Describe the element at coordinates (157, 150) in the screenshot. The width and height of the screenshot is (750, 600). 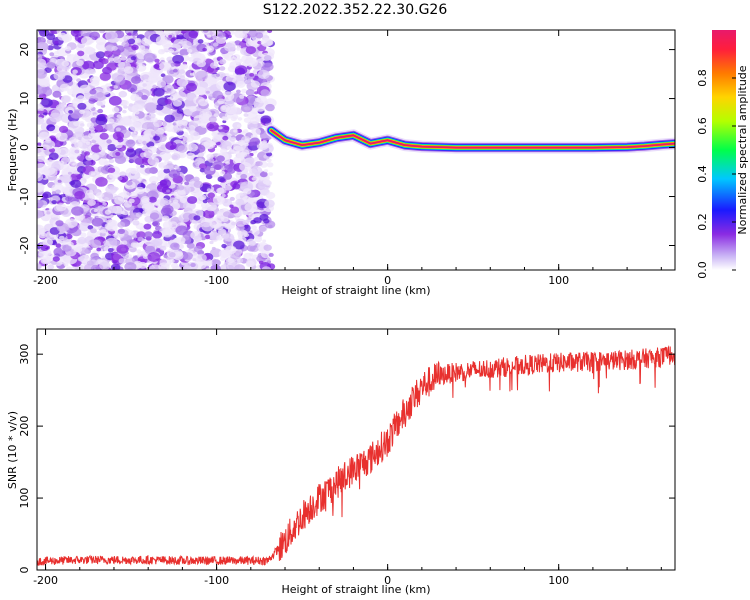
I see `spectrogram-noise-cloud` at that location.